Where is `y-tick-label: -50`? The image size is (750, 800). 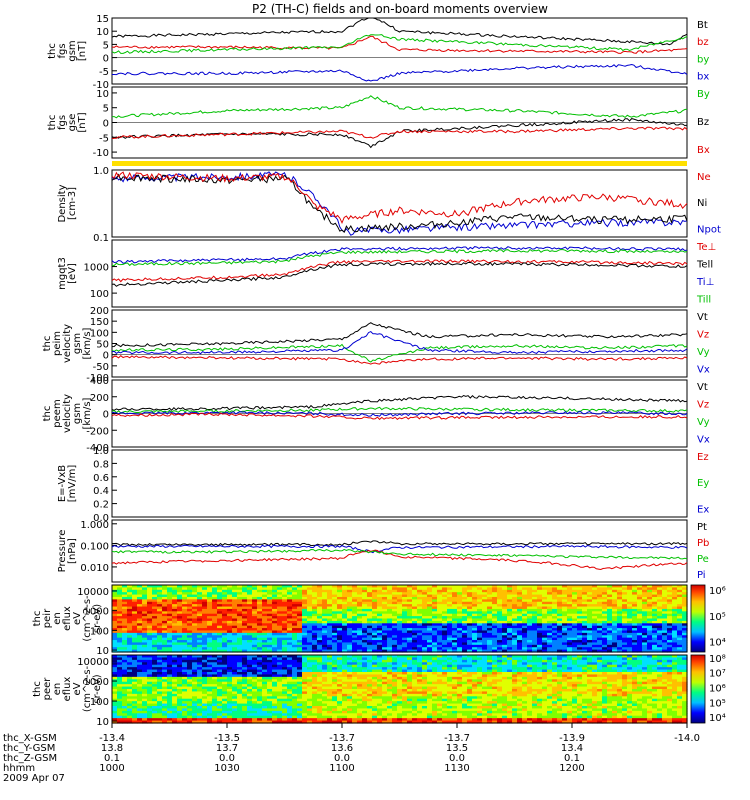 y-tick-label: -50 is located at coordinates (101, 367).